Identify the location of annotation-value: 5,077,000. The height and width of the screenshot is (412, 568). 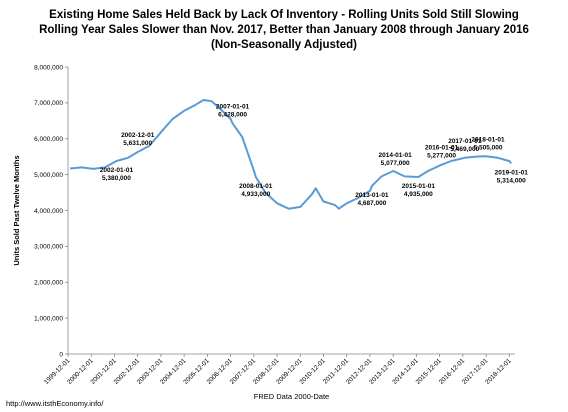
(395, 163).